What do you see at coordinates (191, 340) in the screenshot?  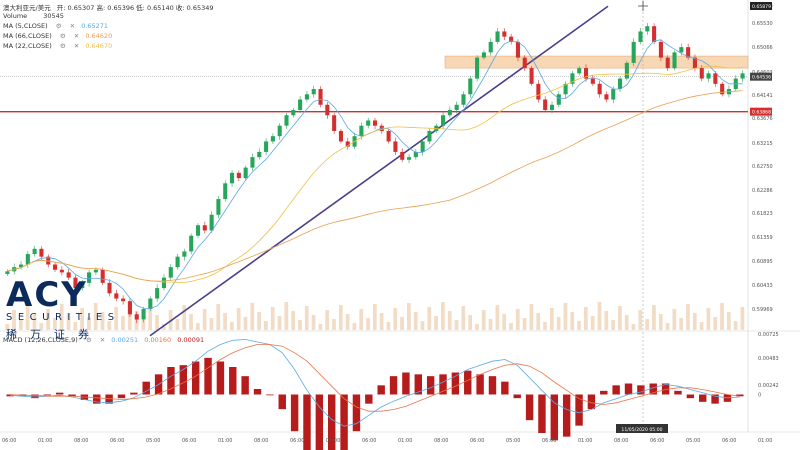 I see `macd-value-3: 0.00091` at bounding box center [191, 340].